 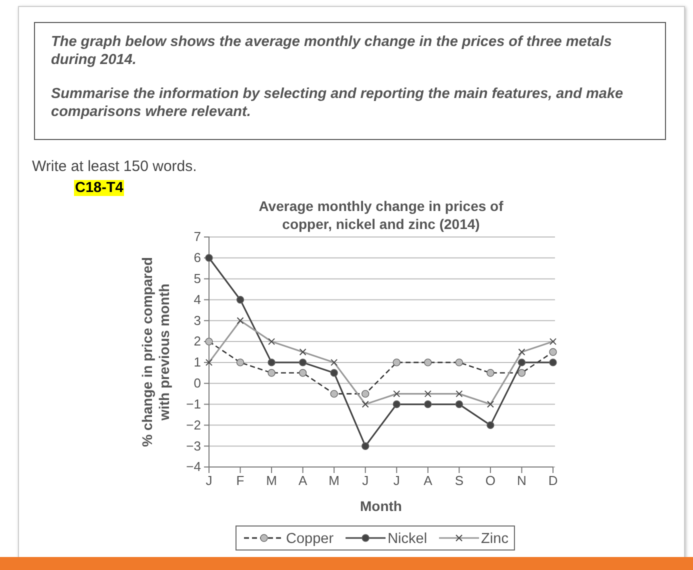 What do you see at coordinates (197, 383) in the screenshot?
I see `y-tick-label: 0` at bounding box center [197, 383].